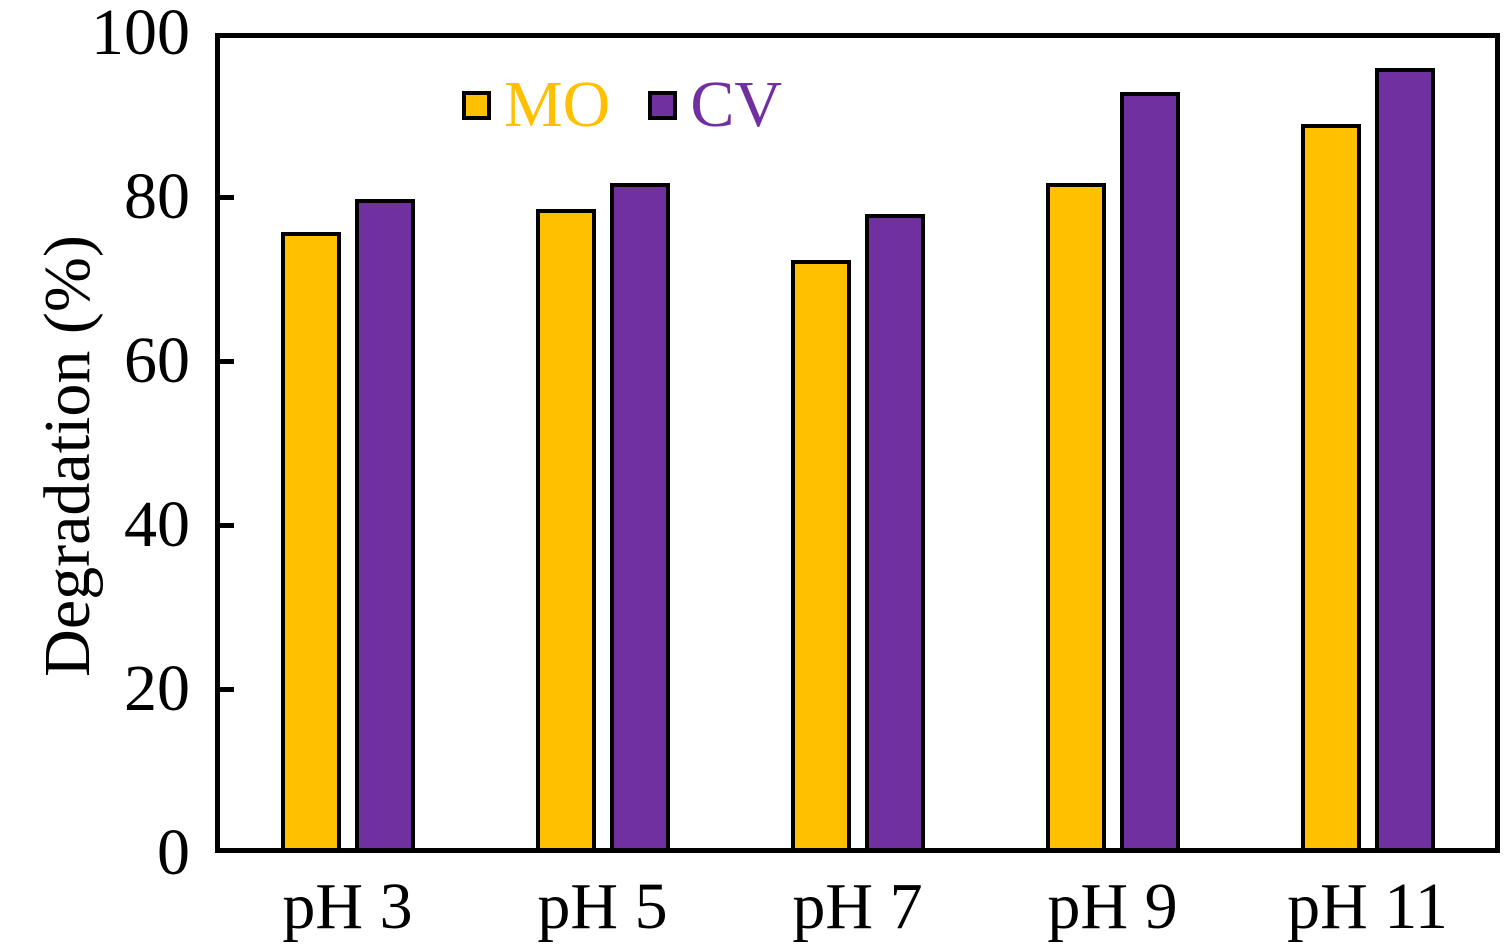 The width and height of the screenshot is (1512, 951). Describe the element at coordinates (1112, 906) in the screenshot. I see `x-tick-label-ph-9: pH 9` at that location.